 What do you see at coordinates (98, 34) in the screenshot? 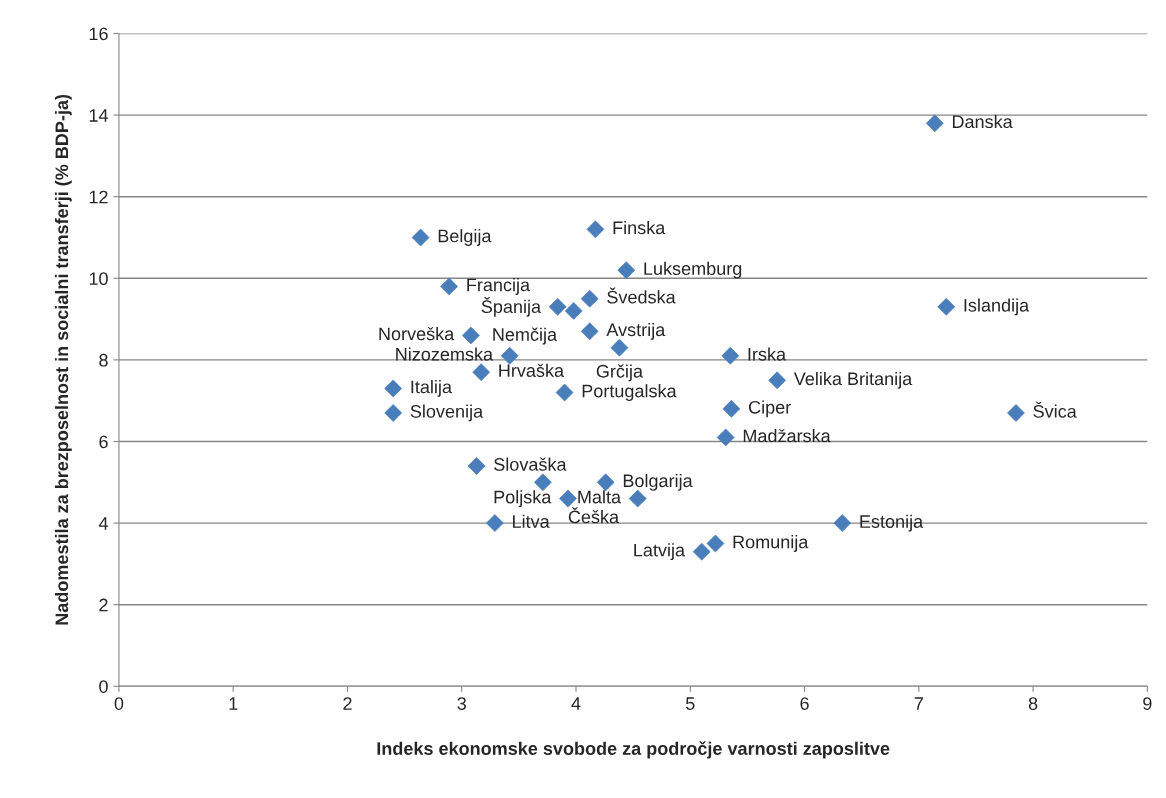
I see `y-tick-label: 16` at bounding box center [98, 34].